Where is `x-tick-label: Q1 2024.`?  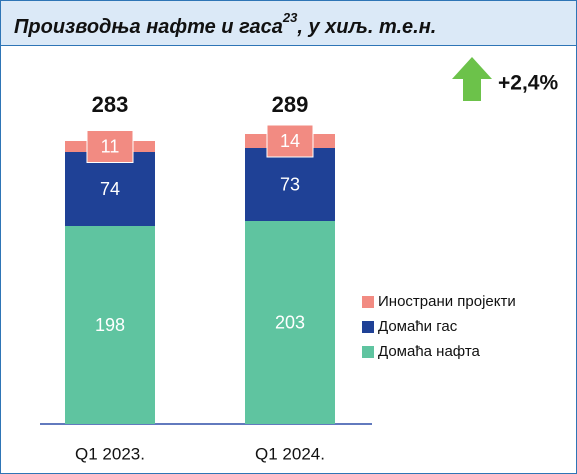
x-tick-label: Q1 2024. is located at coordinates (290, 453).